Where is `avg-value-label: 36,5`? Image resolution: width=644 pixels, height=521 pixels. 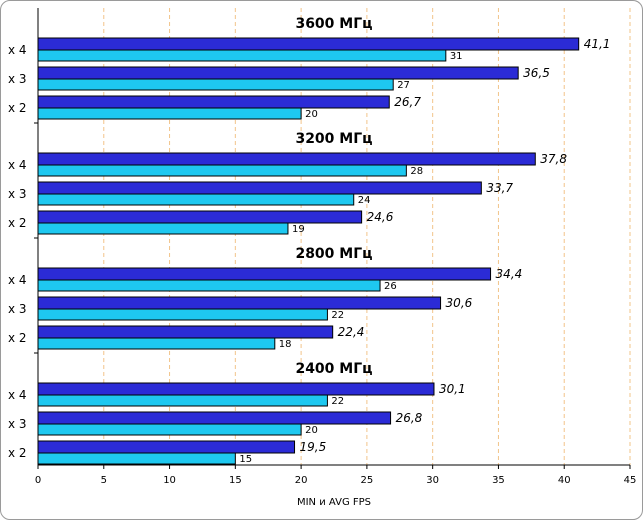 avg-value-label: 36,5 is located at coordinates (536, 73).